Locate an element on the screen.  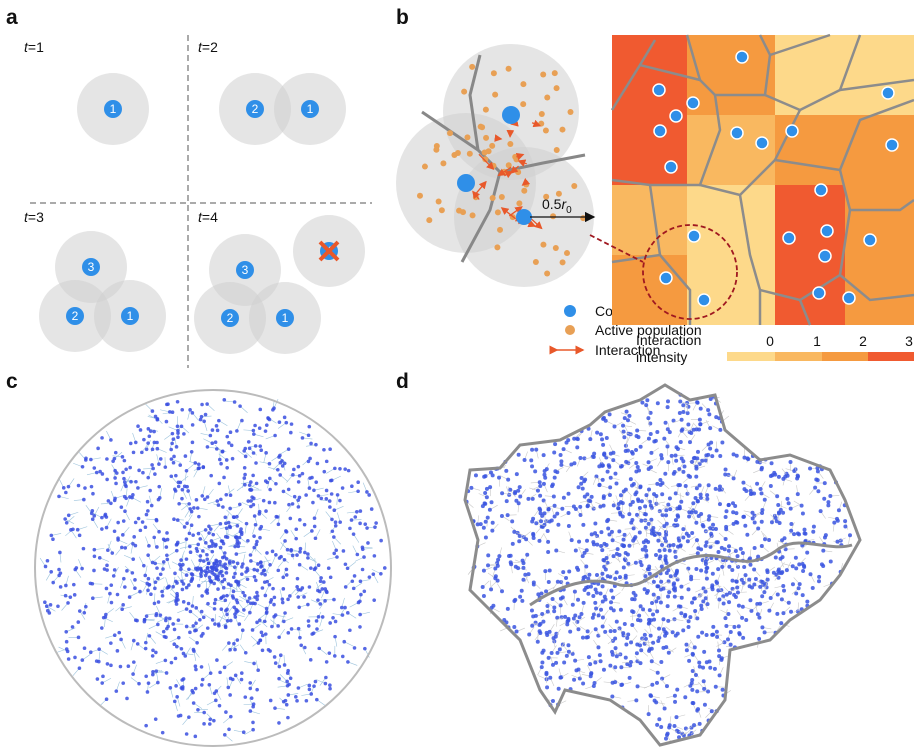
heat-cell is located at coordinates (810, 220).